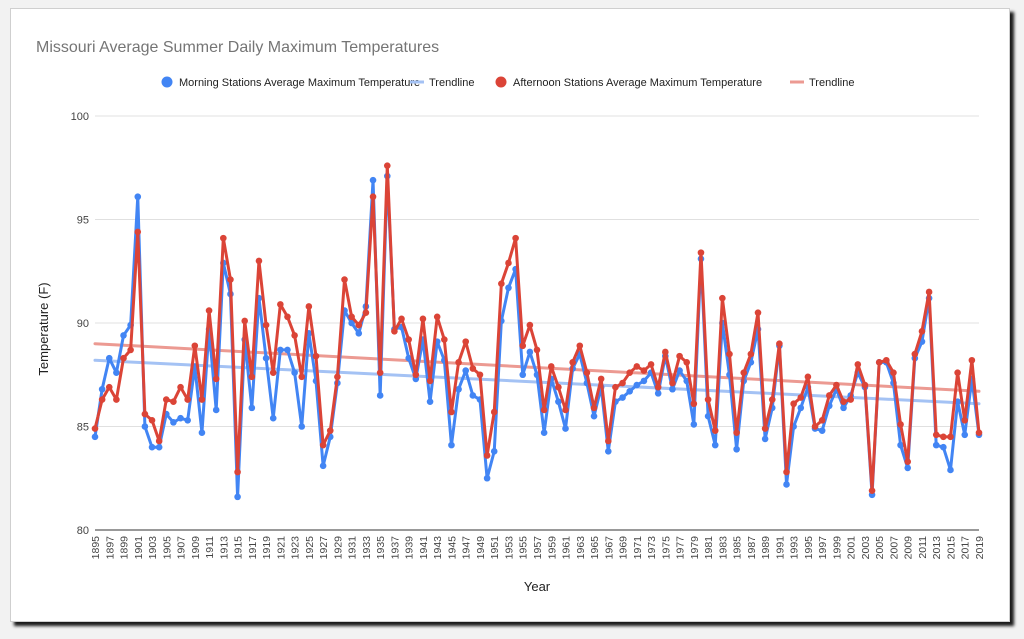  Describe the element at coordinates (609, 548) in the screenshot. I see `x-tick-label: 1967` at that location.